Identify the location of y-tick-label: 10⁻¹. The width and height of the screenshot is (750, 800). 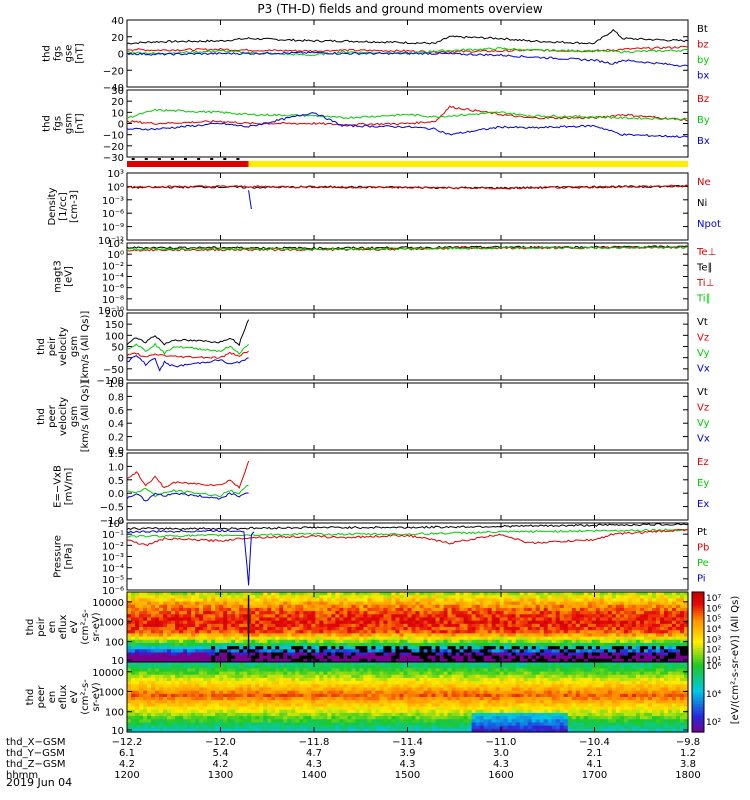
(113, 535).